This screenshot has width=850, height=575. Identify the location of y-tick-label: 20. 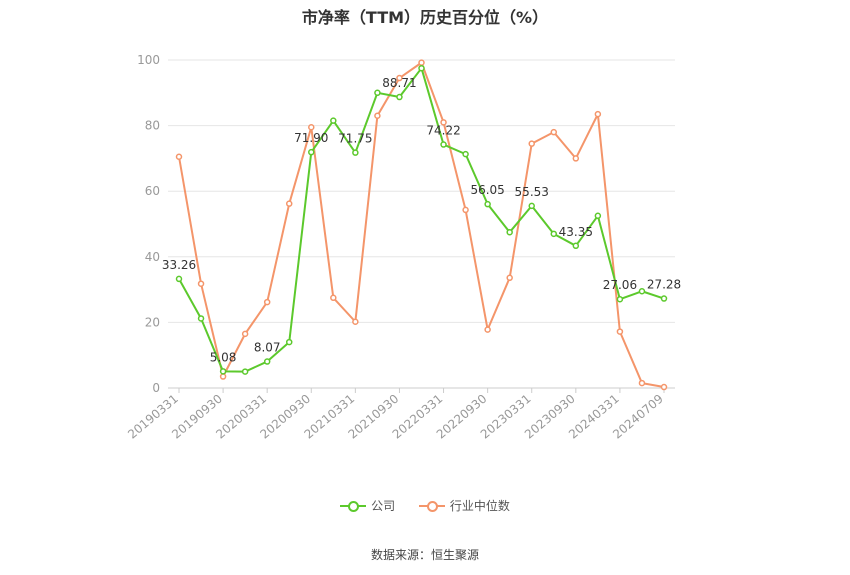
(152, 322).